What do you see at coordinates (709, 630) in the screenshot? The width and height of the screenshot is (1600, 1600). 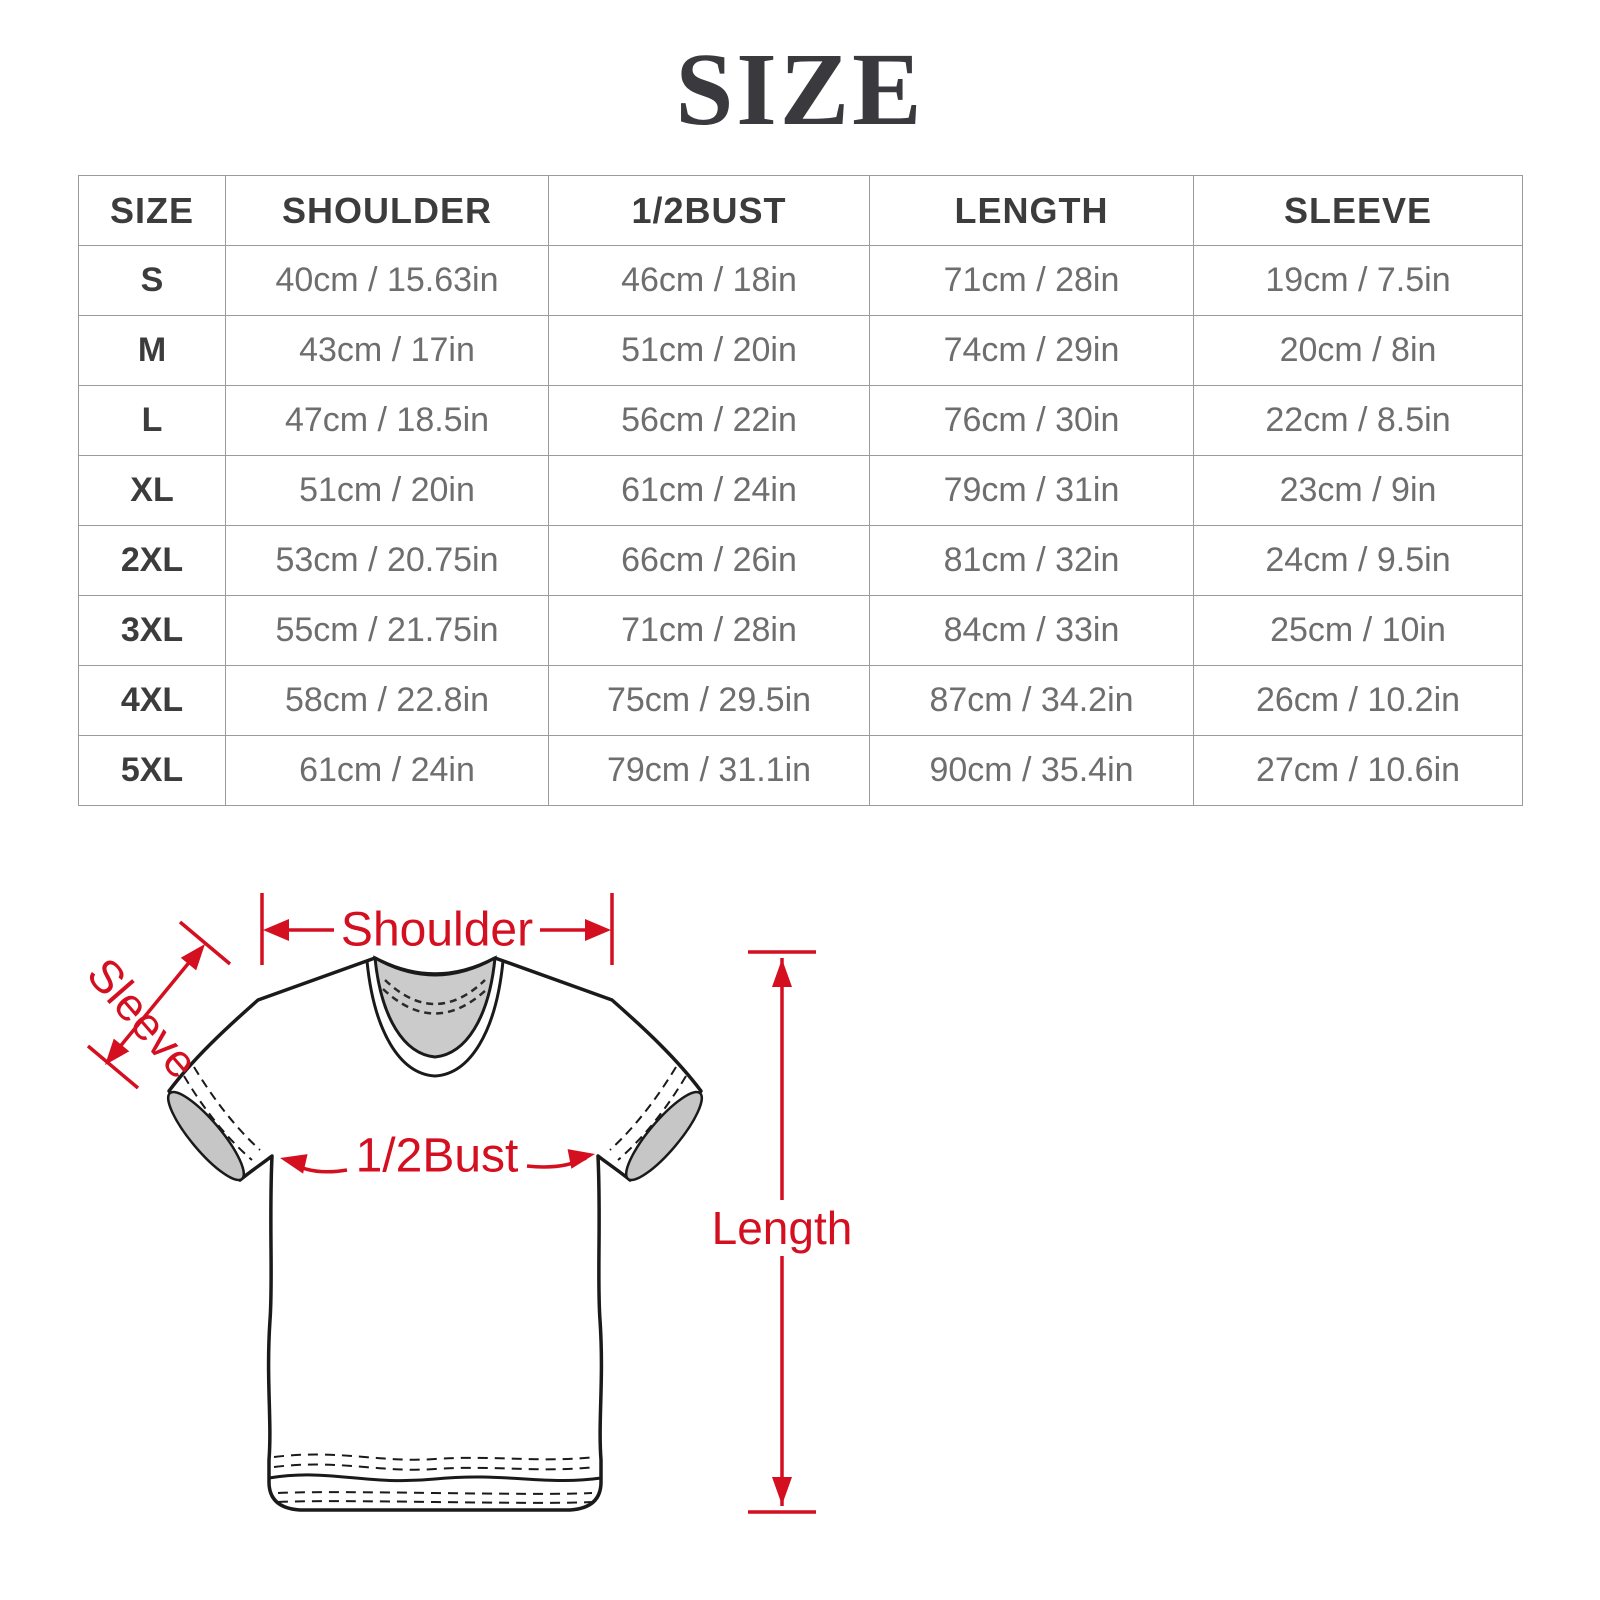 I see `half_bust-cell: 71cm / 28in` at bounding box center [709, 630].